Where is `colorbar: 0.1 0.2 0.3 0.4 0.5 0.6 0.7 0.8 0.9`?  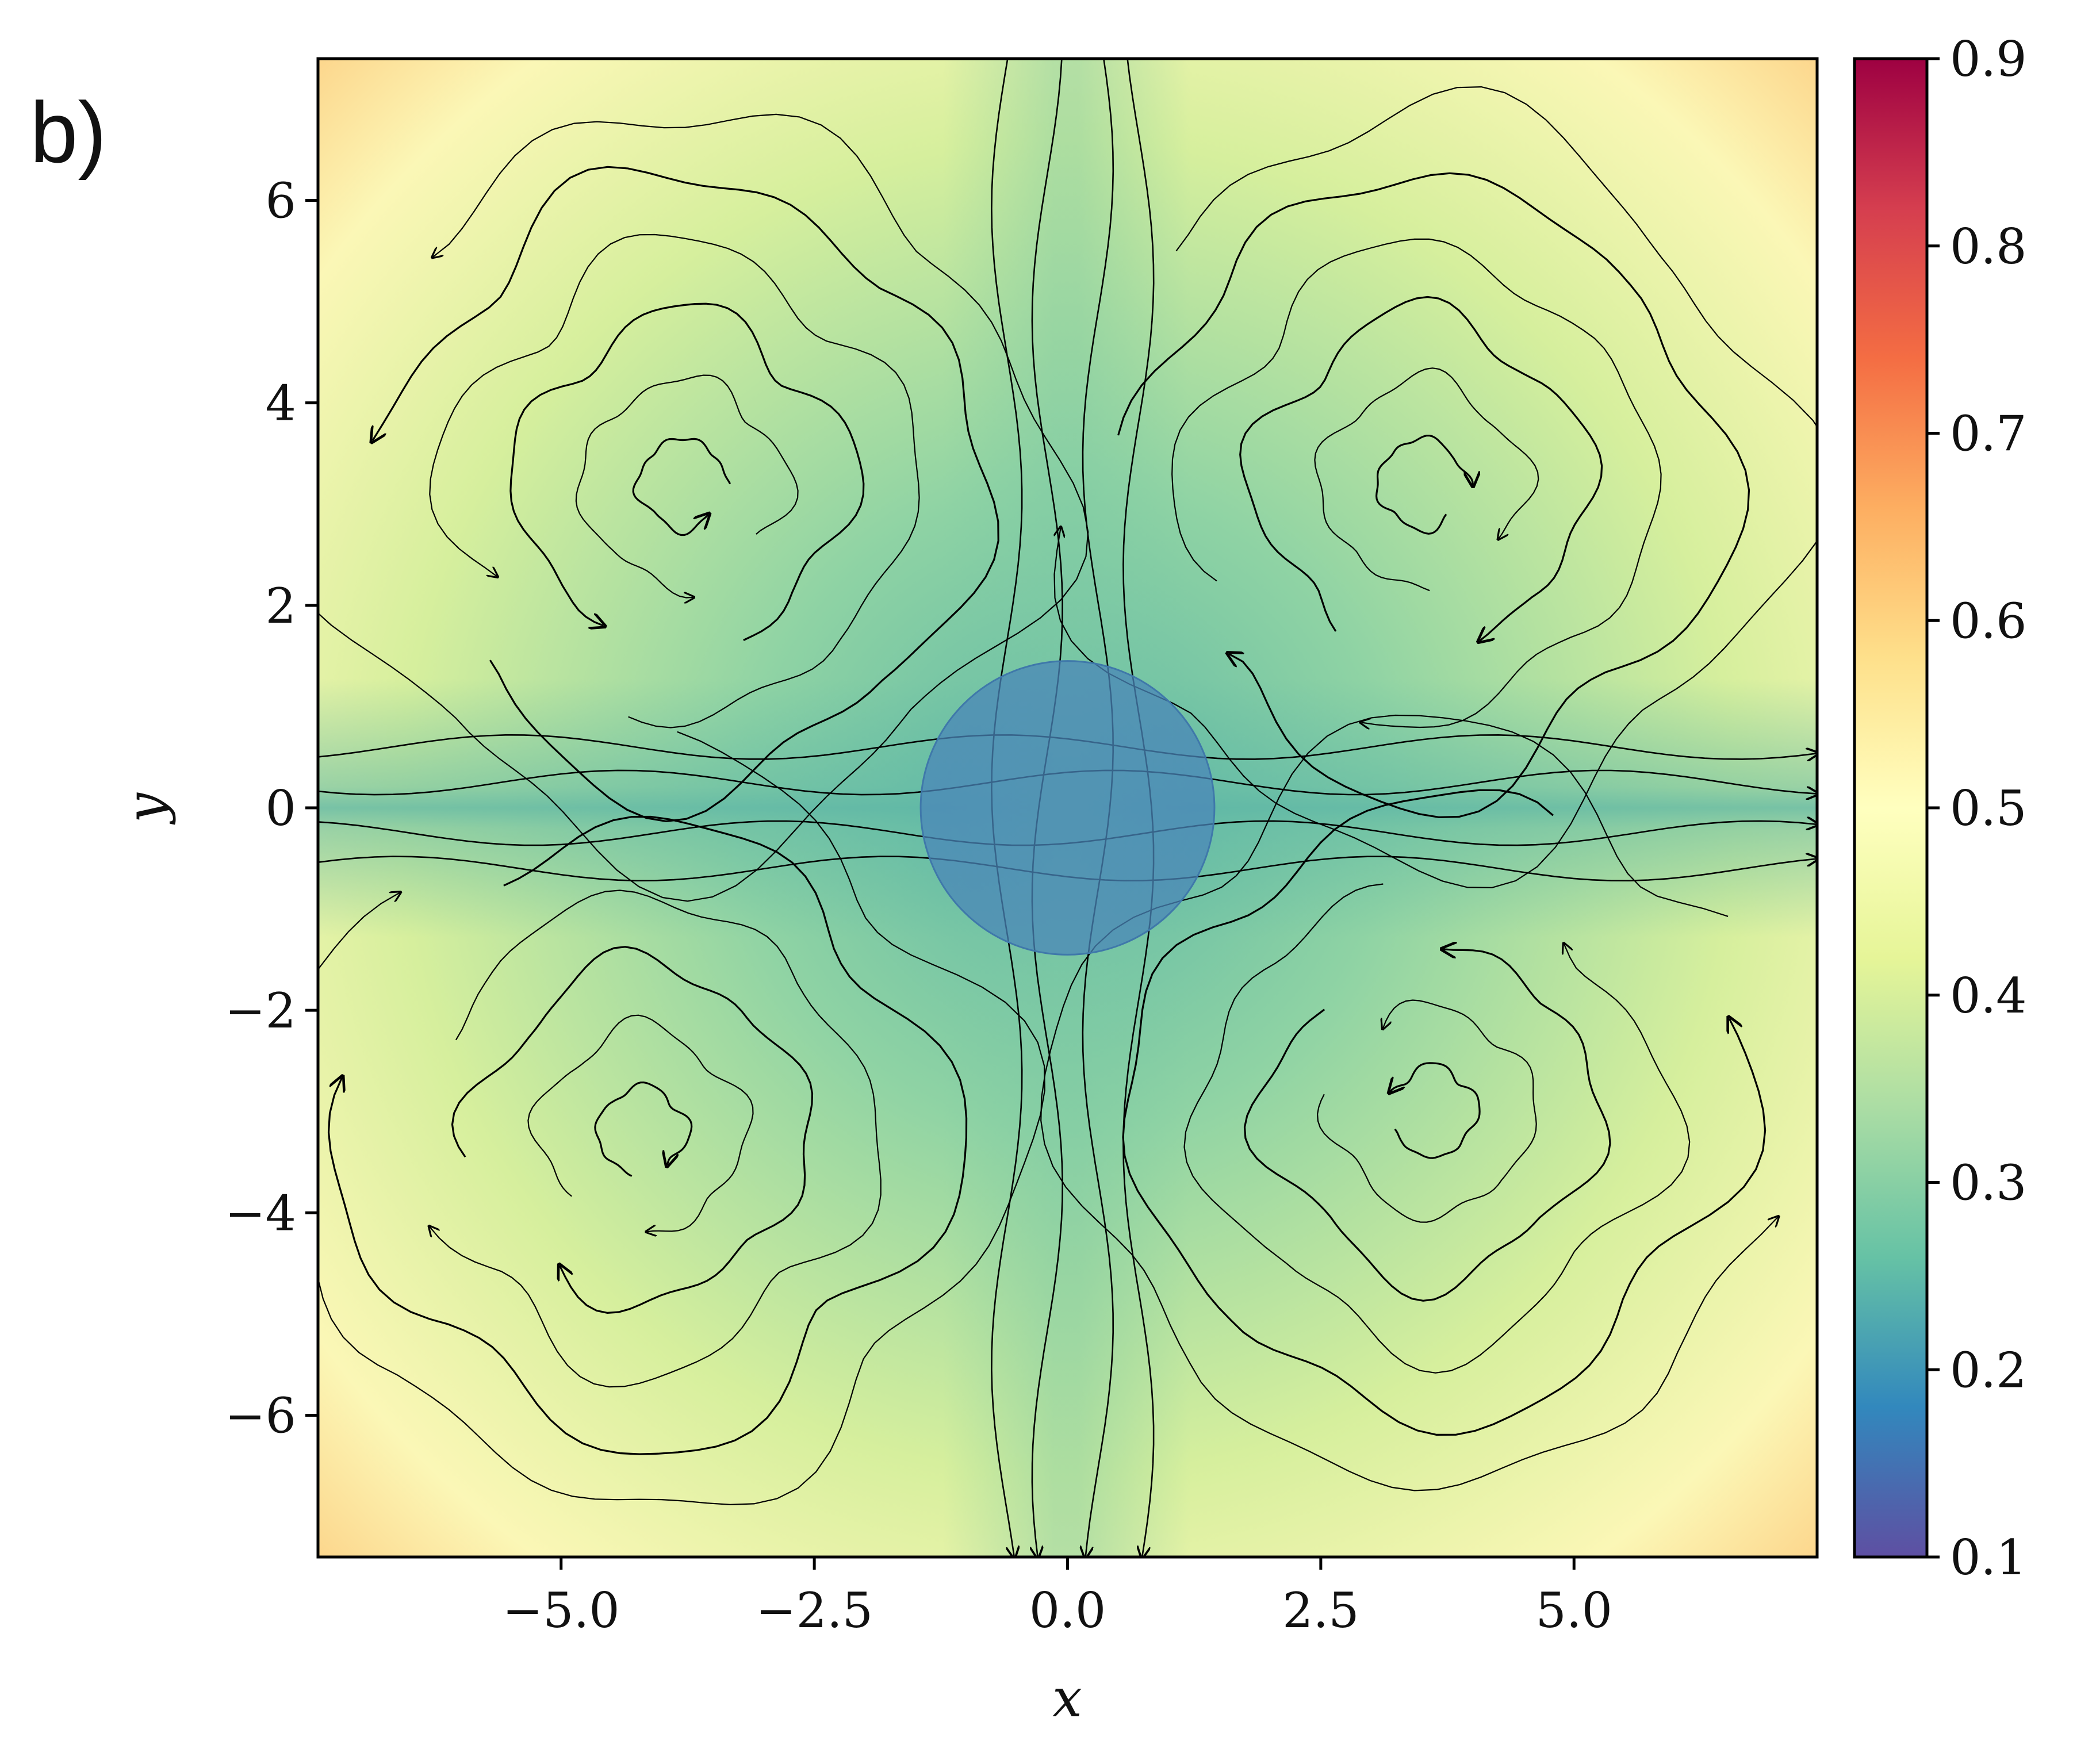 colorbar: 0.1 0.2 0.3 0.4 0.5 0.6 0.7 0.8 0.9 is located at coordinates (1940, 809).